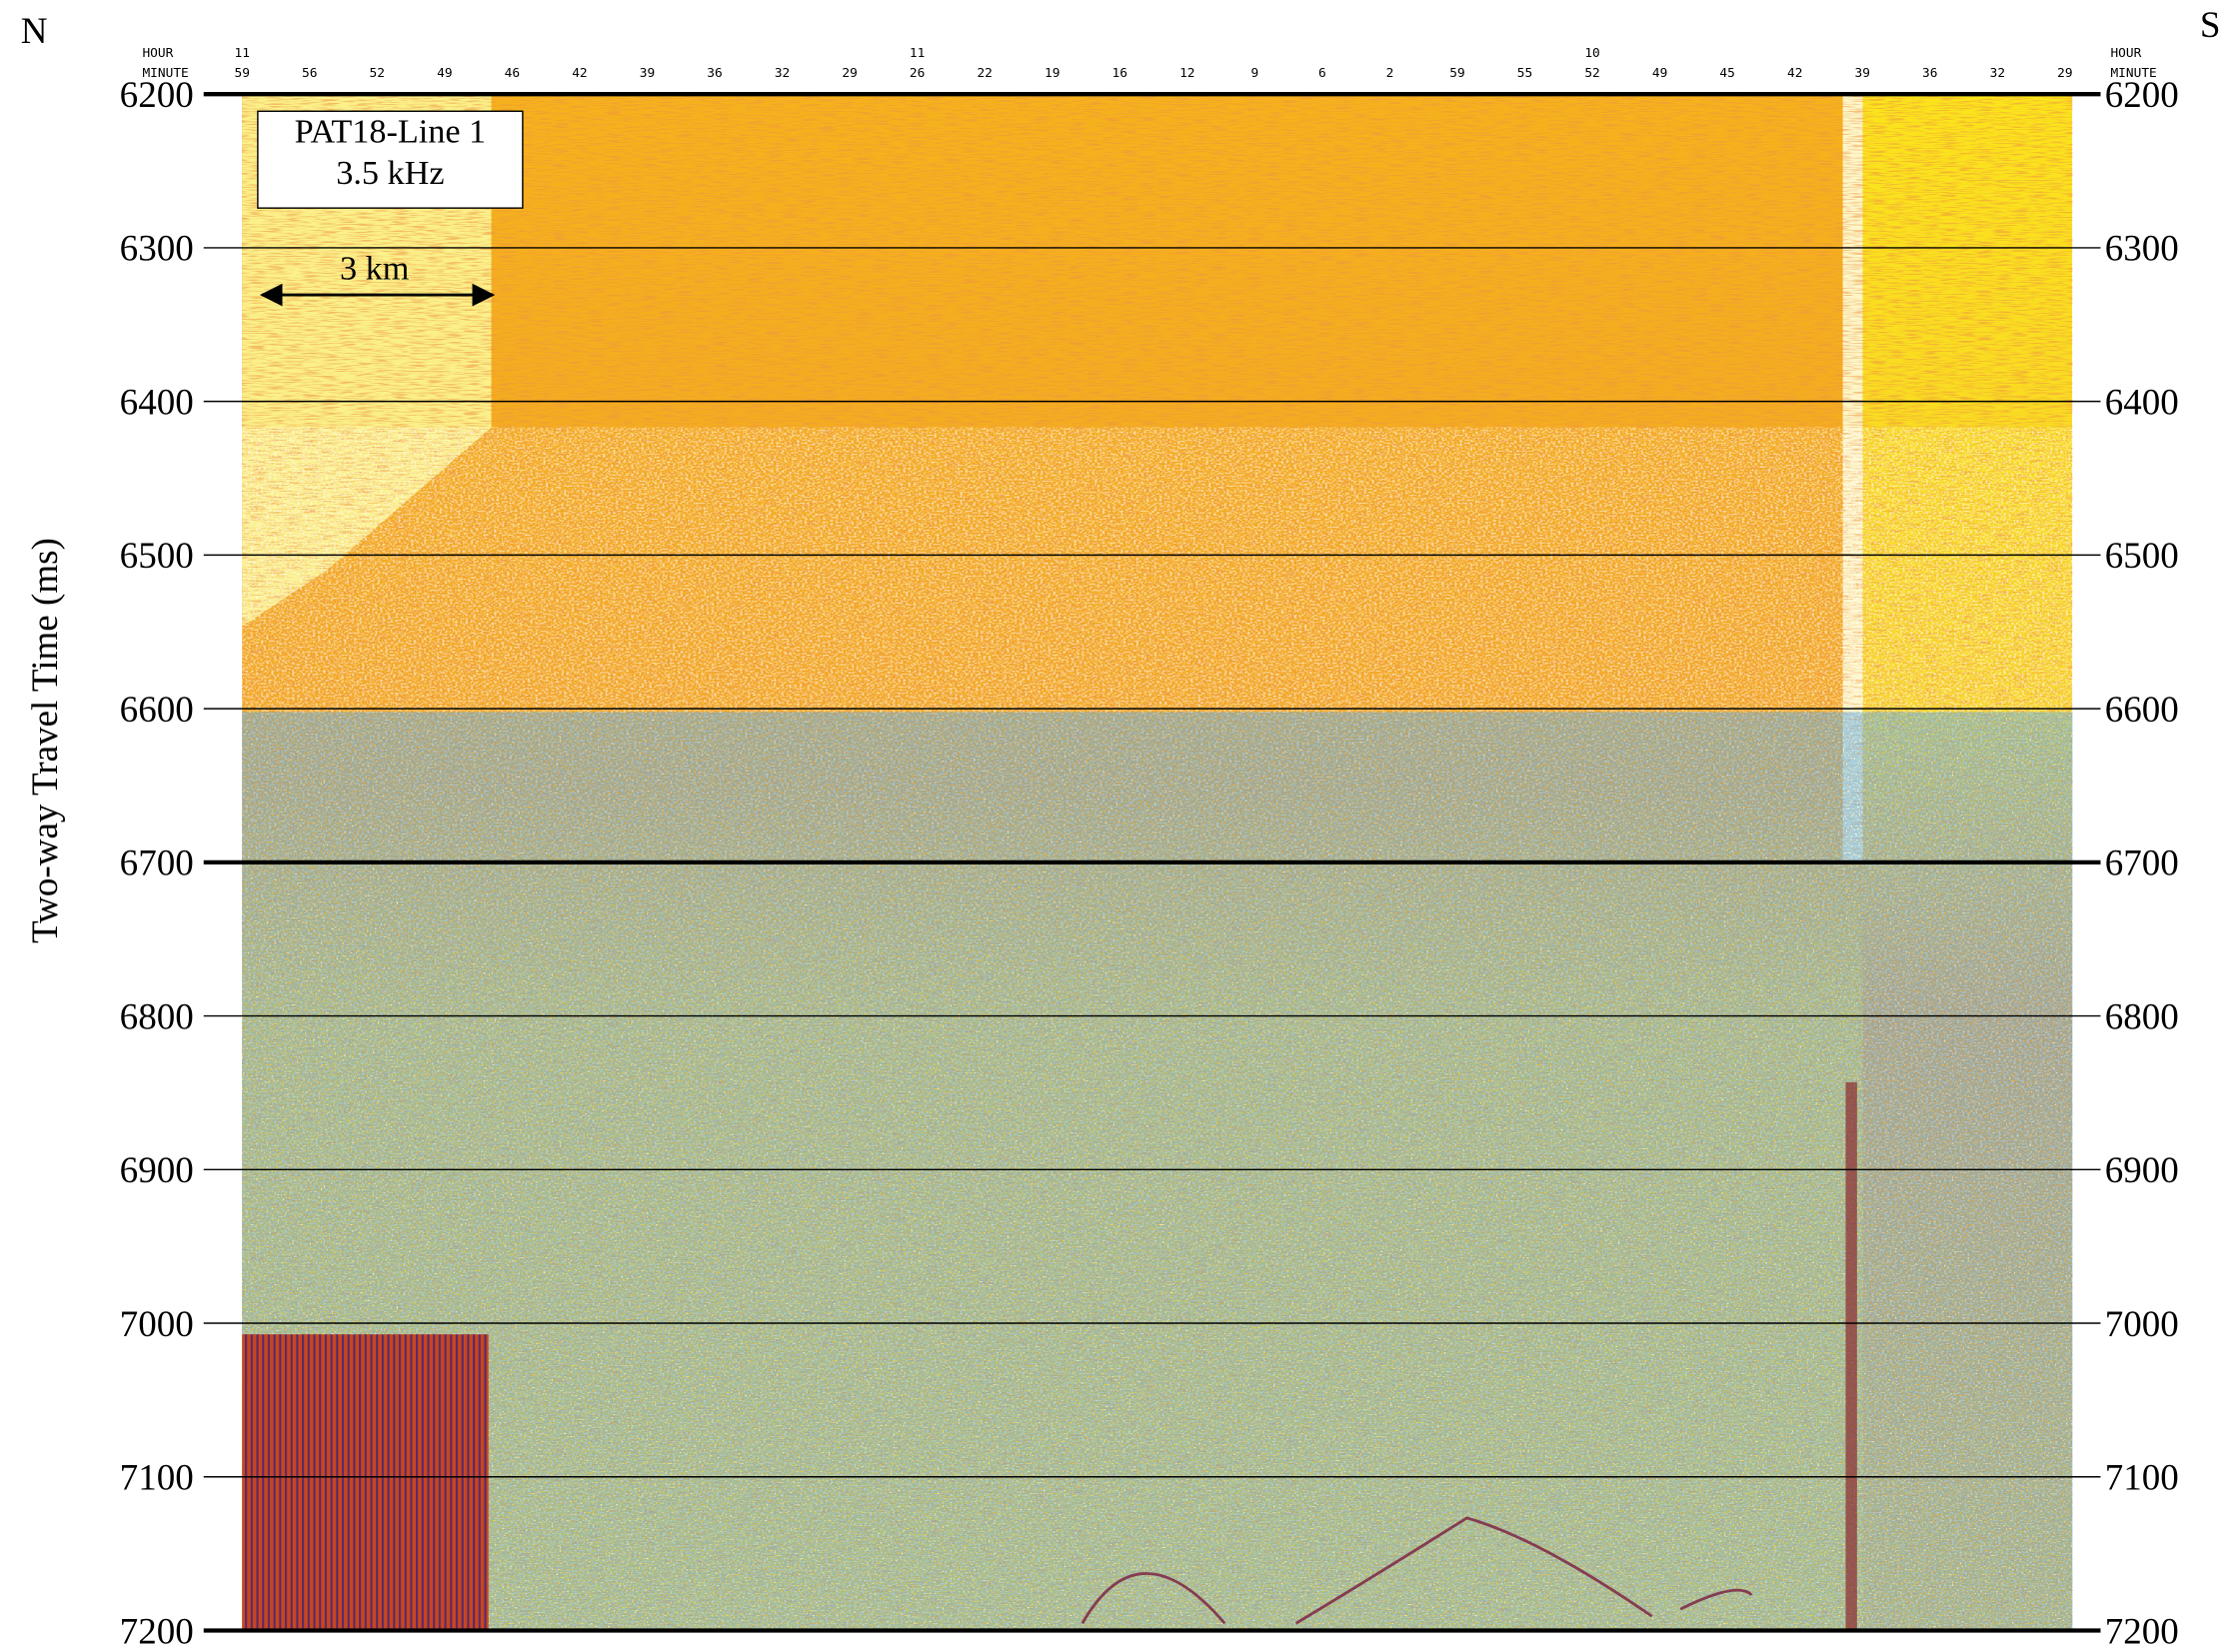 This screenshot has height=1652, width=2233. Describe the element at coordinates (1120, 73) in the screenshot. I see `minute-label: 16` at that location.